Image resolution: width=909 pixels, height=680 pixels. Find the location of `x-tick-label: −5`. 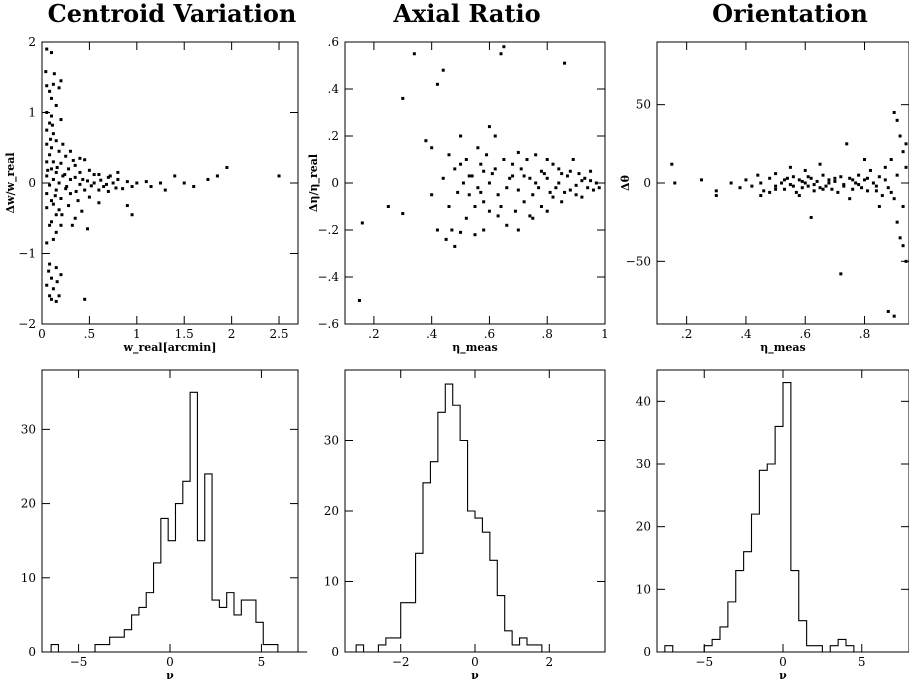

x-tick-label: −5 is located at coordinates (704, 662).